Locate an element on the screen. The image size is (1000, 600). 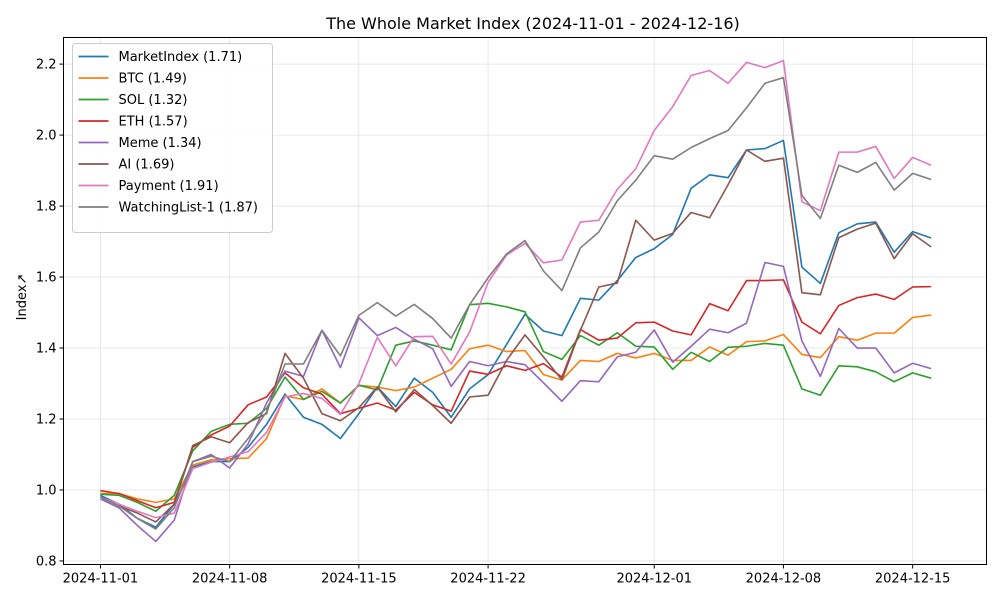
legend-entry: AI (1.69) is located at coordinates (147, 165).